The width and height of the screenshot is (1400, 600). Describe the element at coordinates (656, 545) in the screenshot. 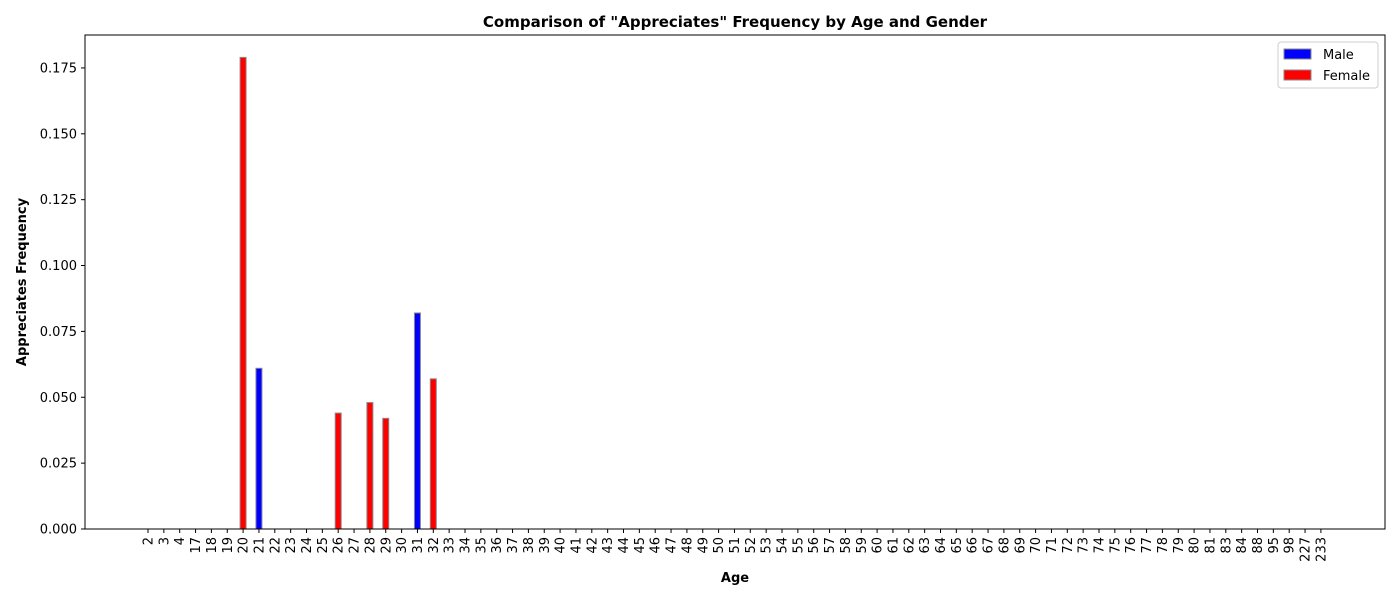

I see `x-tick-label: 46` at that location.